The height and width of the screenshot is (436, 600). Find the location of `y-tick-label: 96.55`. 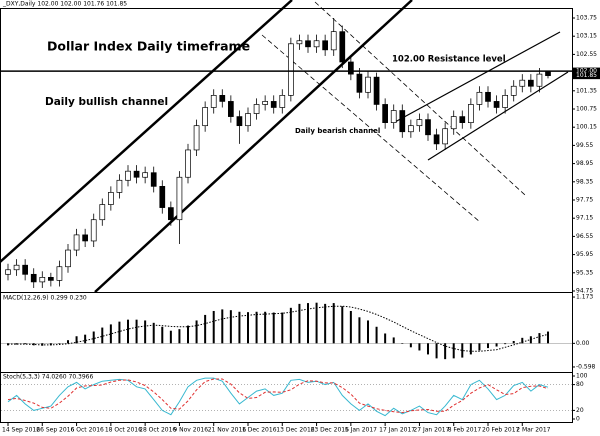

y-tick-label: 96.55 is located at coordinates (584, 236).